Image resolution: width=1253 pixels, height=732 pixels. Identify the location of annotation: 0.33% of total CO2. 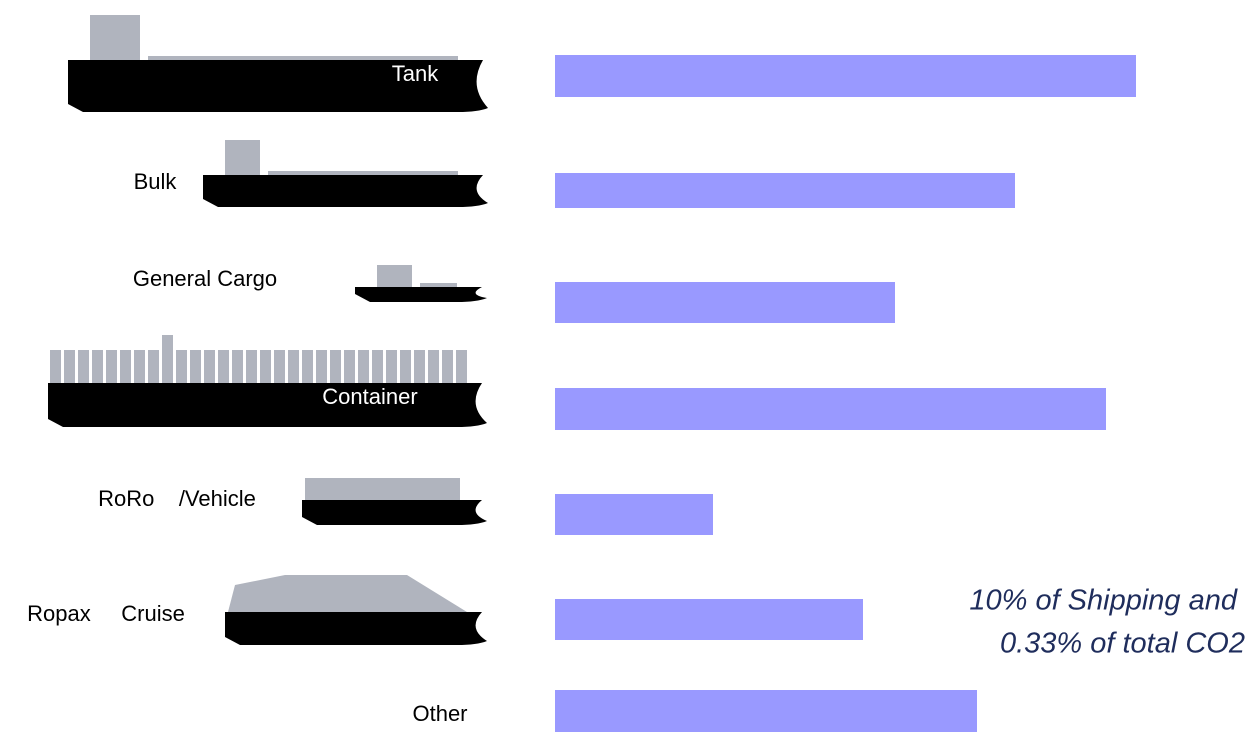
(1122, 644).